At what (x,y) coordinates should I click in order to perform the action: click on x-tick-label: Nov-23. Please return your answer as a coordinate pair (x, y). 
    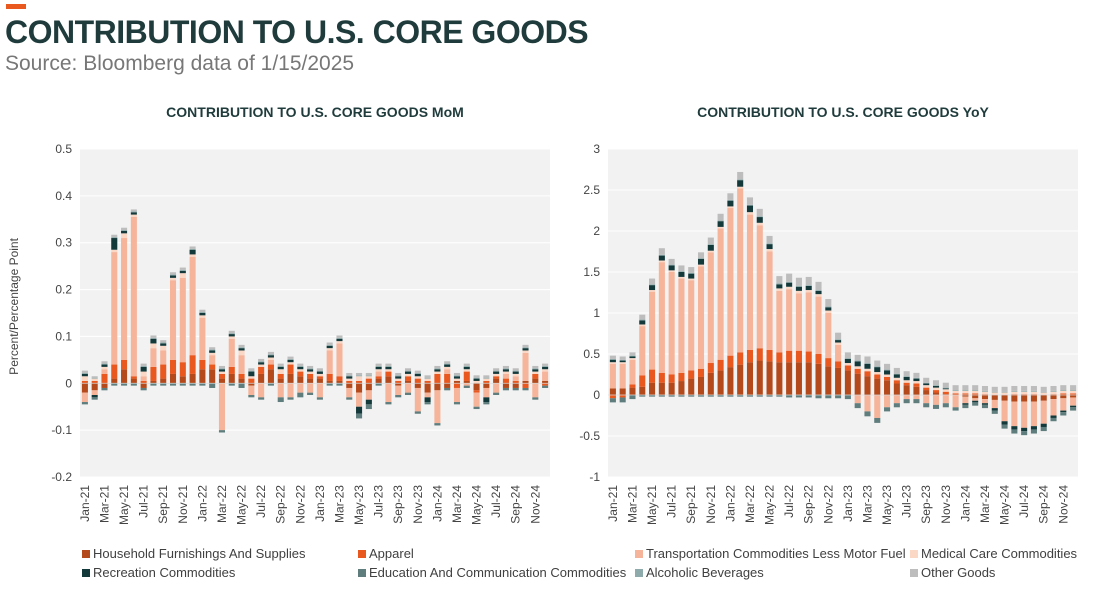
    Looking at the image, I should click on (418, 504).